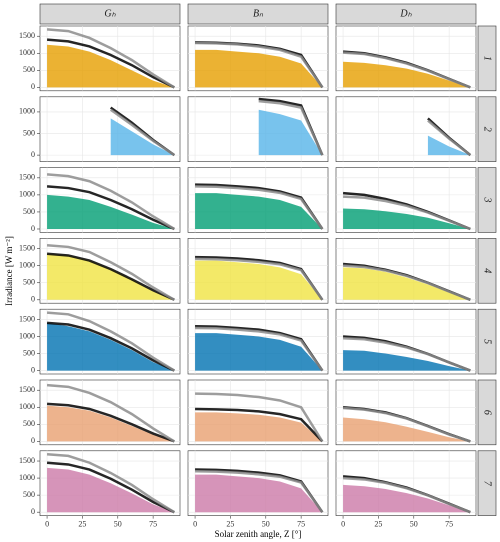 The width and height of the screenshot is (500, 542). I want to click on row-label: 6, so click(487, 412).